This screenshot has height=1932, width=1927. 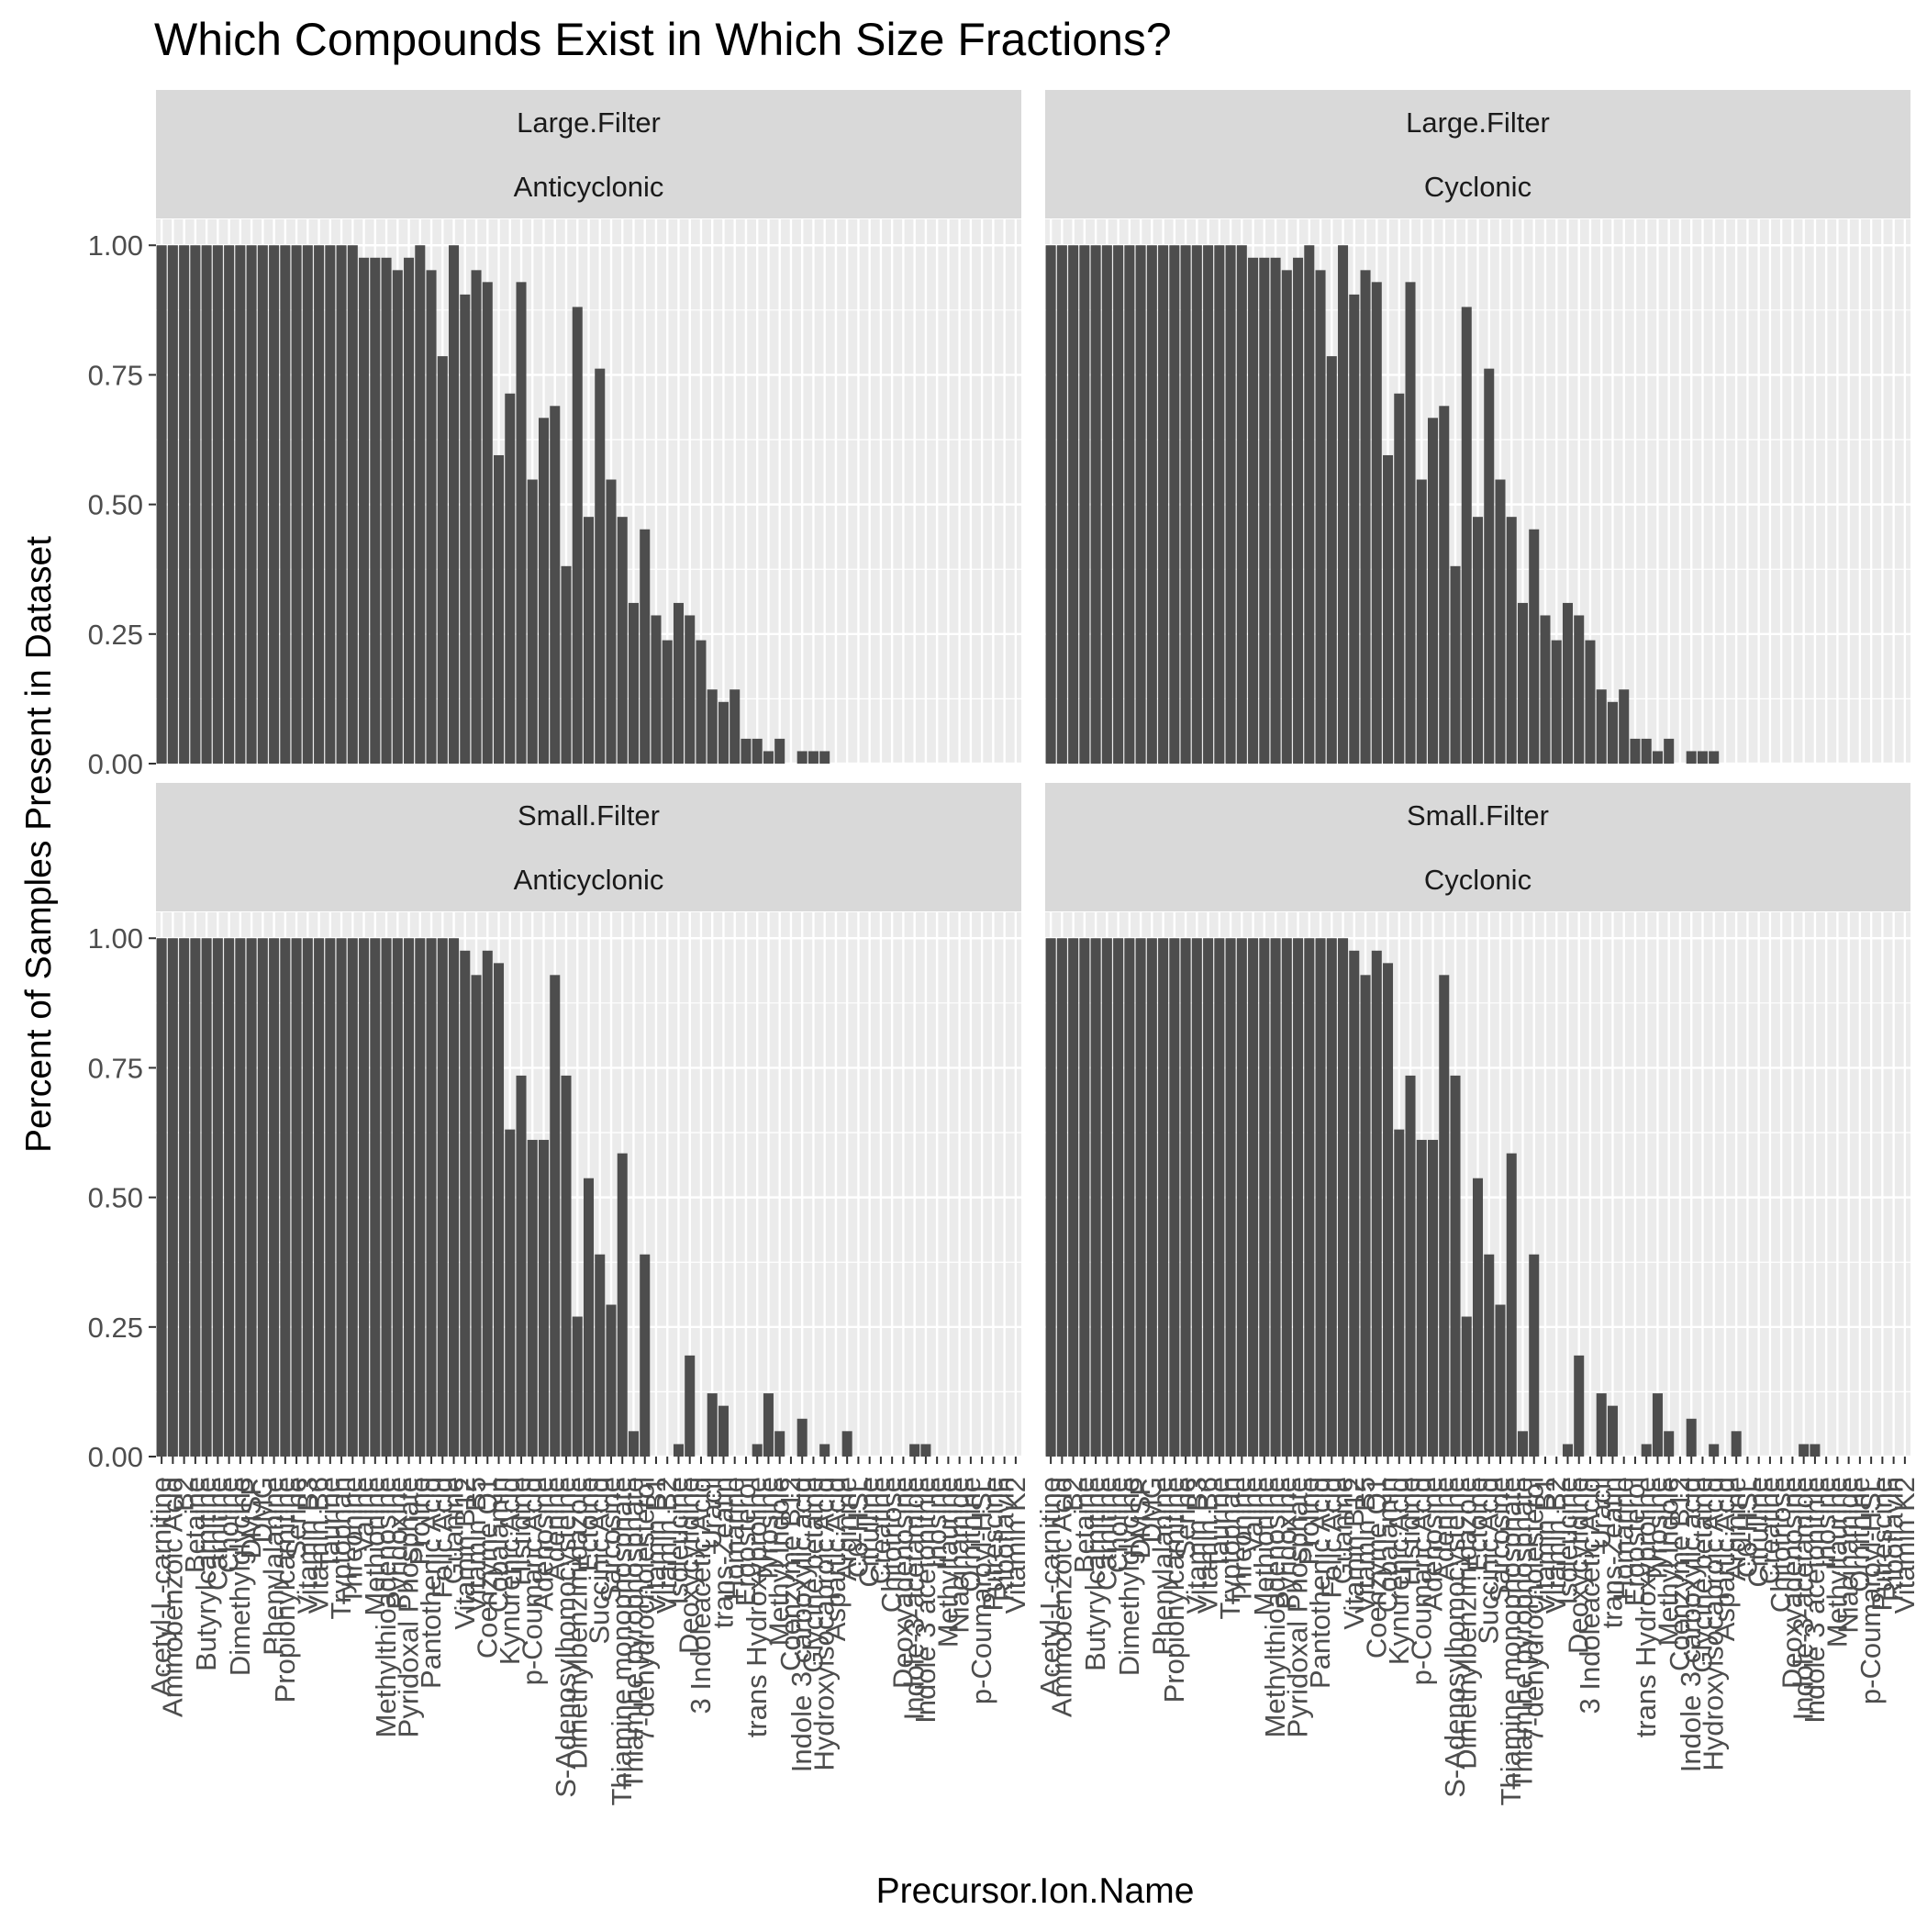 What do you see at coordinates (1478, 815) in the screenshot?
I see `strip-label-filter: Small.Filter` at bounding box center [1478, 815].